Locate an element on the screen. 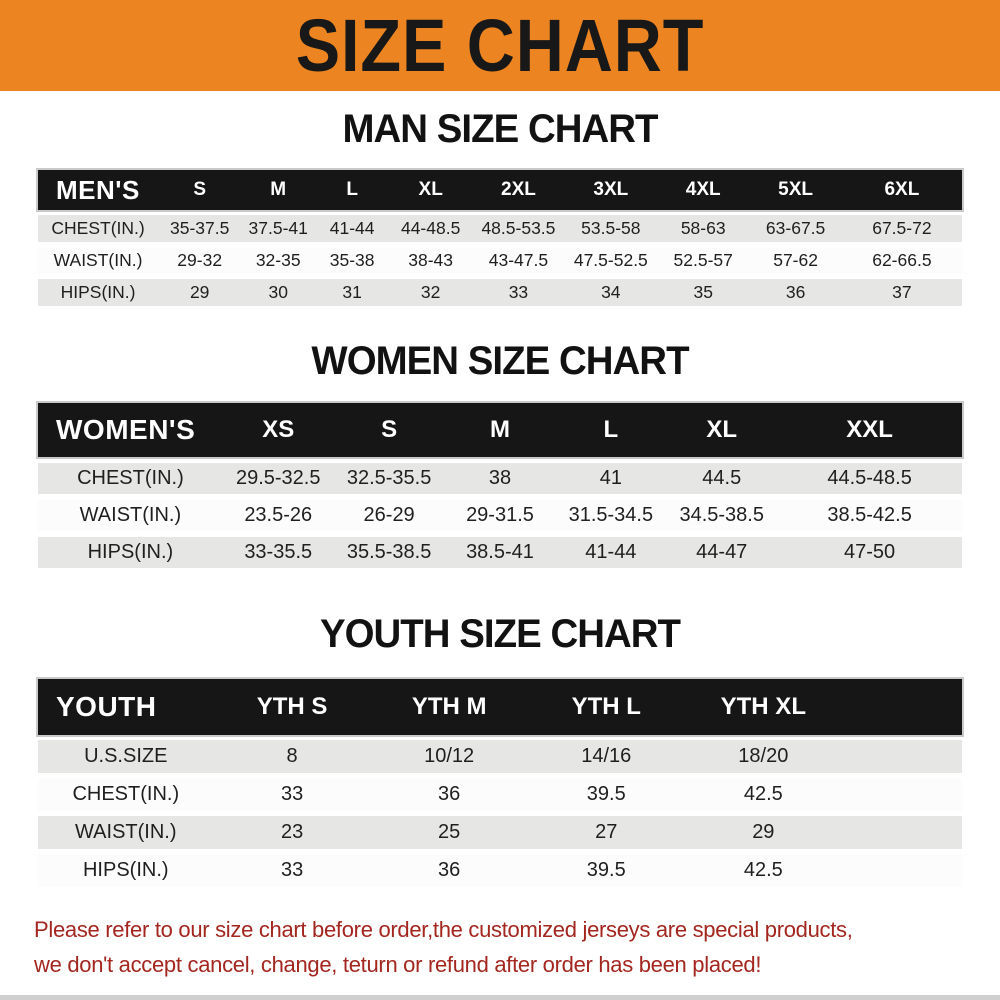  size-cell: 39.5 is located at coordinates (606, 870).